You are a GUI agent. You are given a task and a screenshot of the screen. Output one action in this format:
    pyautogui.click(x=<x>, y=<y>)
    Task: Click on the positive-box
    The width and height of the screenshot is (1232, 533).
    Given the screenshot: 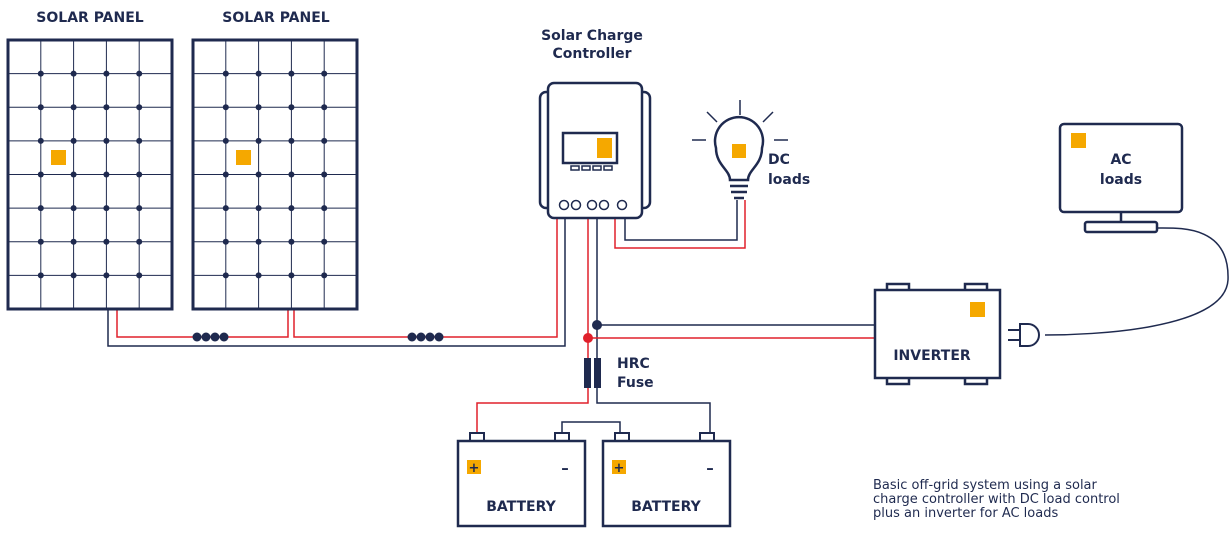 What is the action you would take?
    pyautogui.click(x=474, y=467)
    